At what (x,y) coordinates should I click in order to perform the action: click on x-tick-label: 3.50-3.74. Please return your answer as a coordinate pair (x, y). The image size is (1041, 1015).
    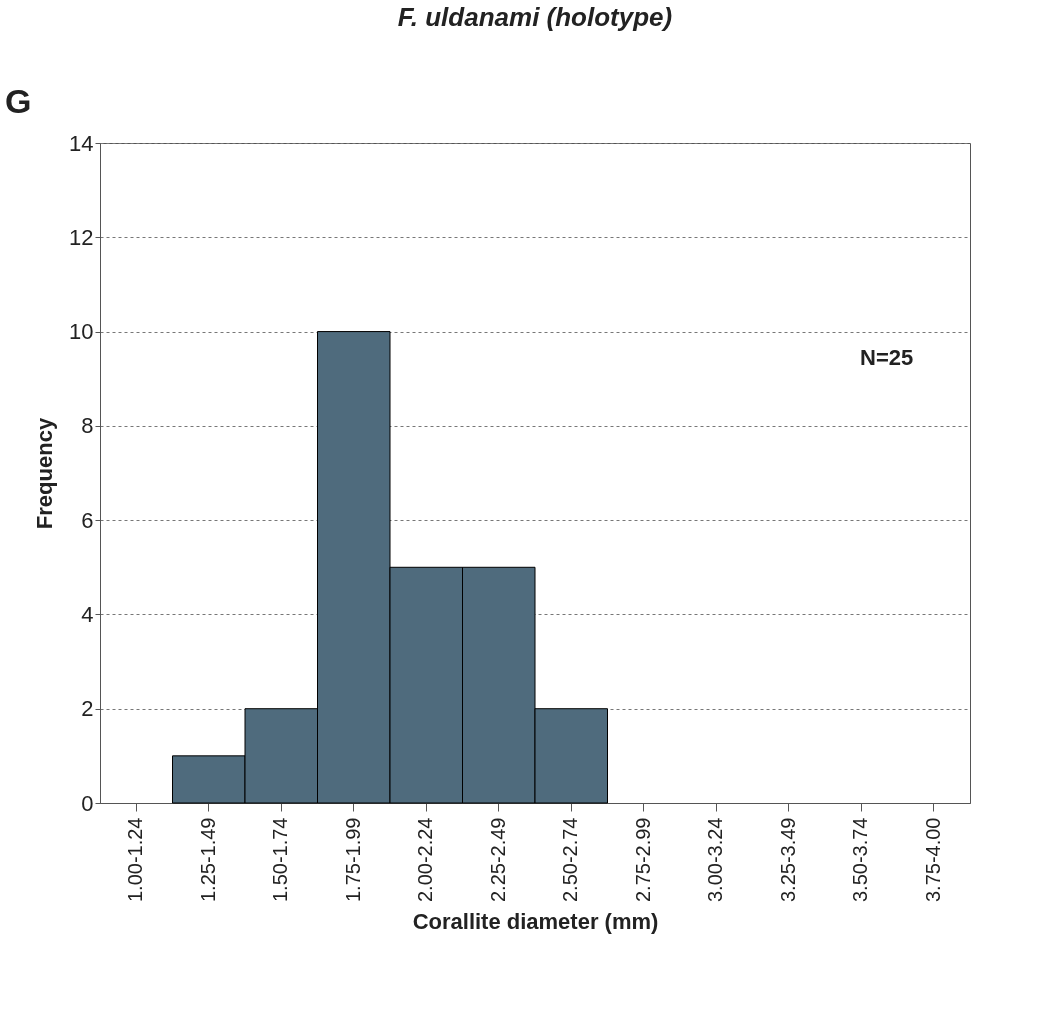
    Looking at the image, I should click on (860, 860).